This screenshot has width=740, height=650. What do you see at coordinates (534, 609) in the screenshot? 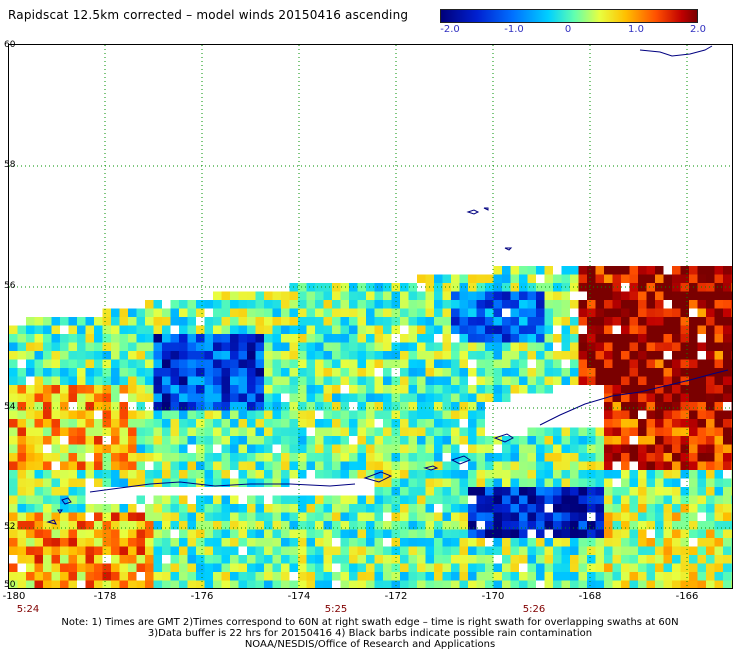
I see `time-label-3: 5:26` at bounding box center [534, 609].